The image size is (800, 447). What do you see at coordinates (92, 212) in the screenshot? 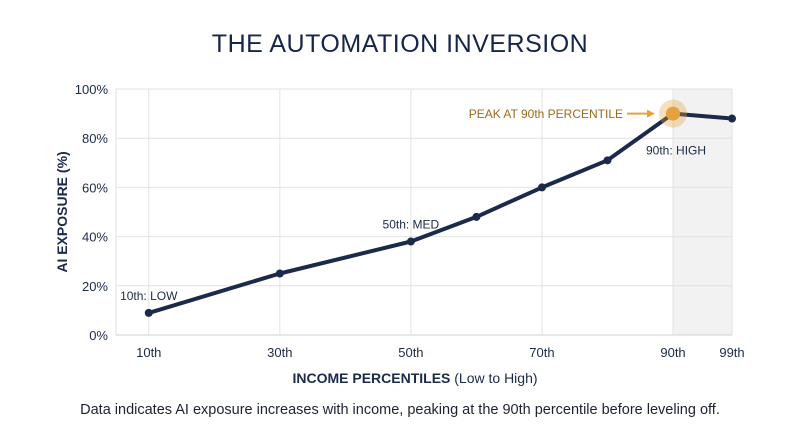
I see `y-tick-labels: 0% 20% 40% 60% 80% 100%` at bounding box center [92, 212].